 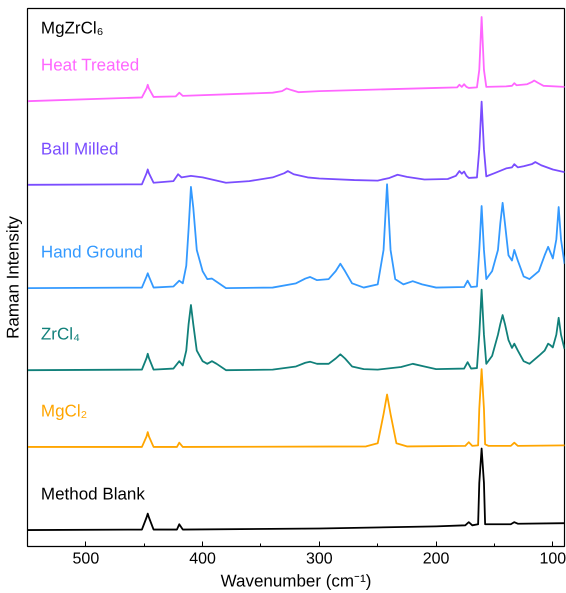 I want to click on series-label: MgCl₂, so click(x=64, y=410).